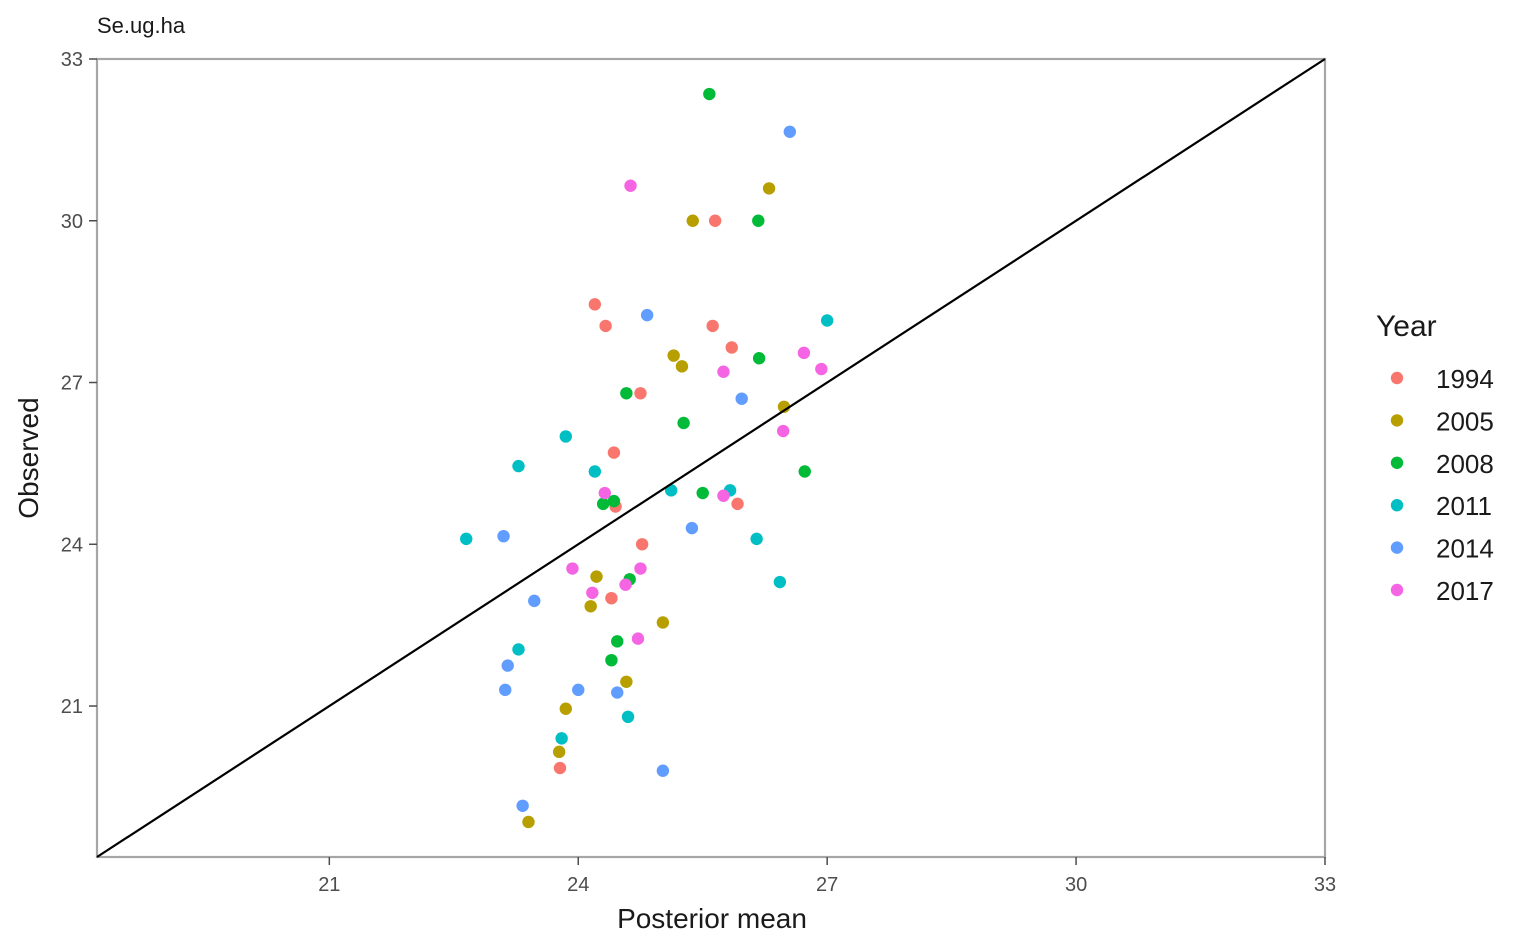 The width and height of the screenshot is (1540, 951). I want to click on x-tick-label-33: 33, so click(1325, 885).